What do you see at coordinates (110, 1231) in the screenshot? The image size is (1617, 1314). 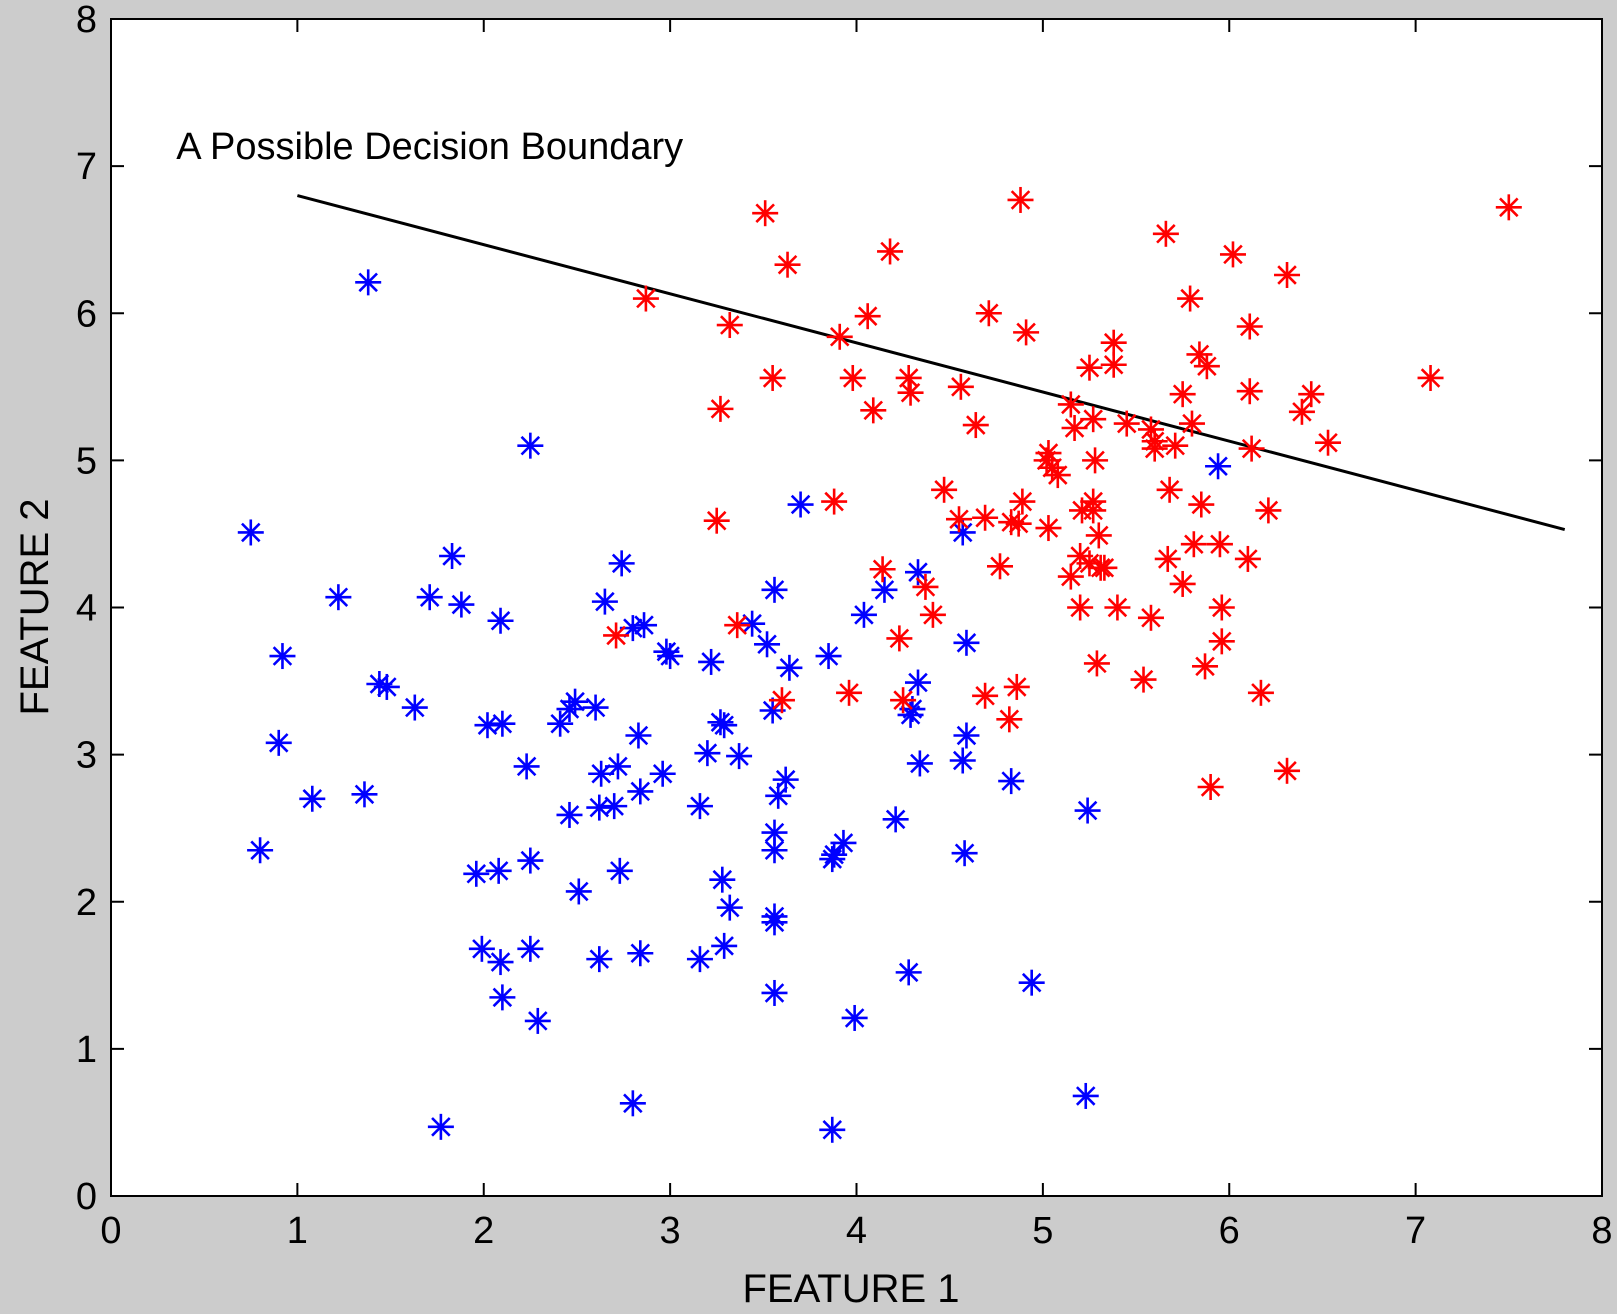 I see `x-tick-label: 0` at bounding box center [110, 1231].